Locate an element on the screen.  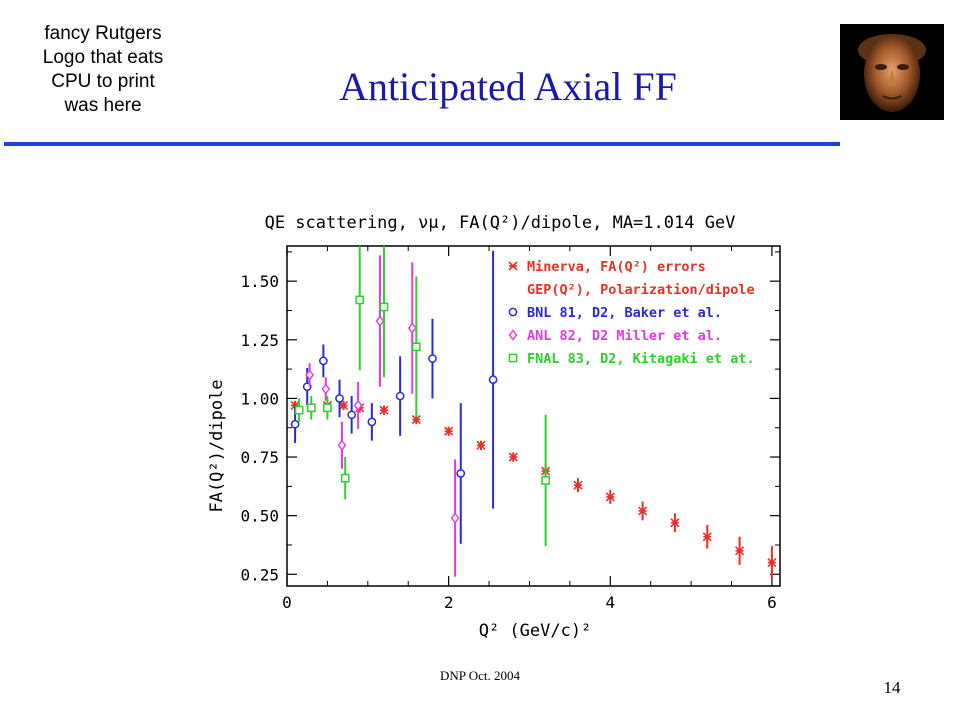
series-diamond is located at coordinates (382, 416).